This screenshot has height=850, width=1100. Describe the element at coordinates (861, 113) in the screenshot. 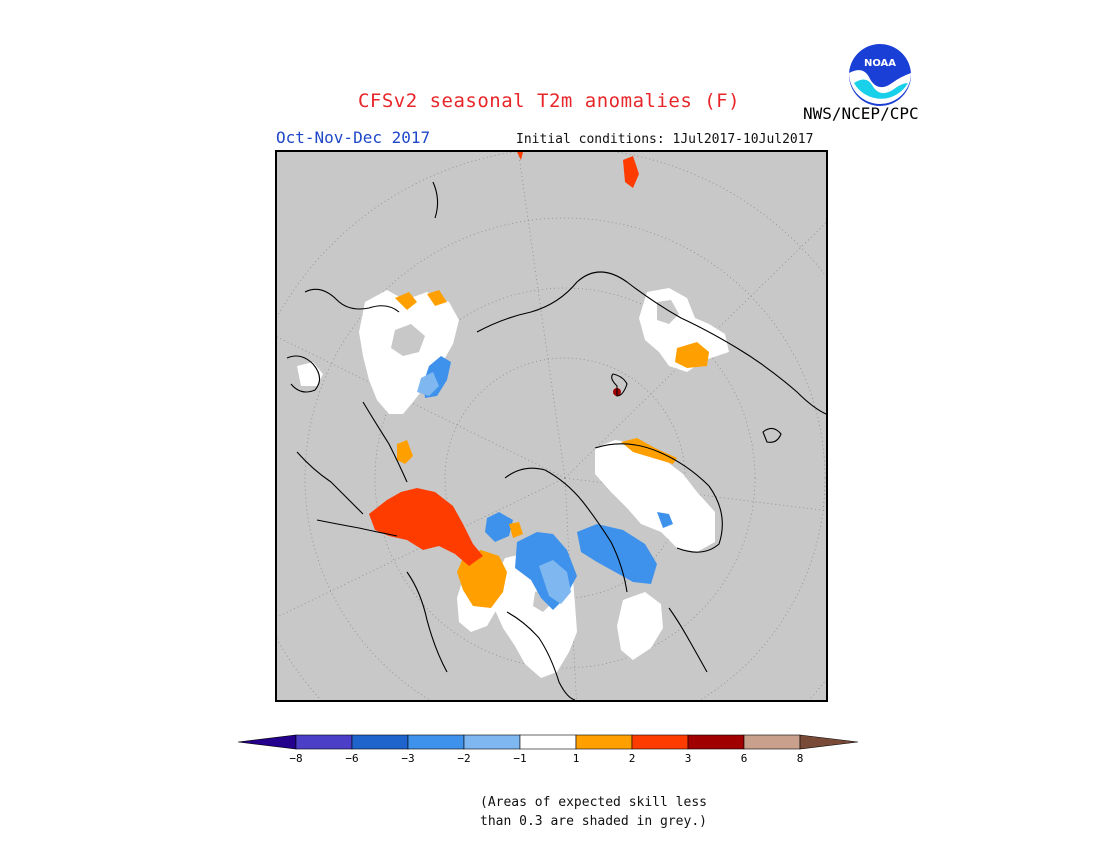

I see `organization-label: NWS/NCEP/CPC` at that location.